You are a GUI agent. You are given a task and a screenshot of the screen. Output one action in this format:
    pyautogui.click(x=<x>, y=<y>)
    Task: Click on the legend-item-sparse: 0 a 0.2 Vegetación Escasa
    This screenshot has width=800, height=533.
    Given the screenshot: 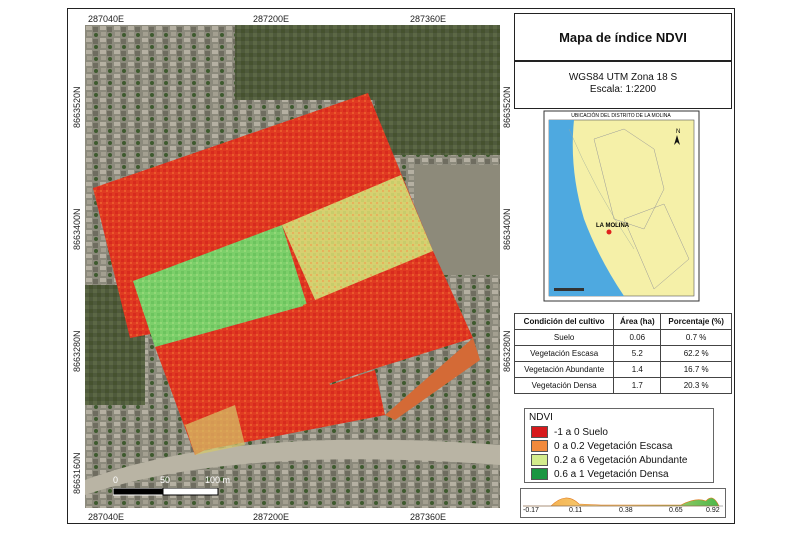 What is the action you would take?
    pyautogui.click(x=601, y=446)
    